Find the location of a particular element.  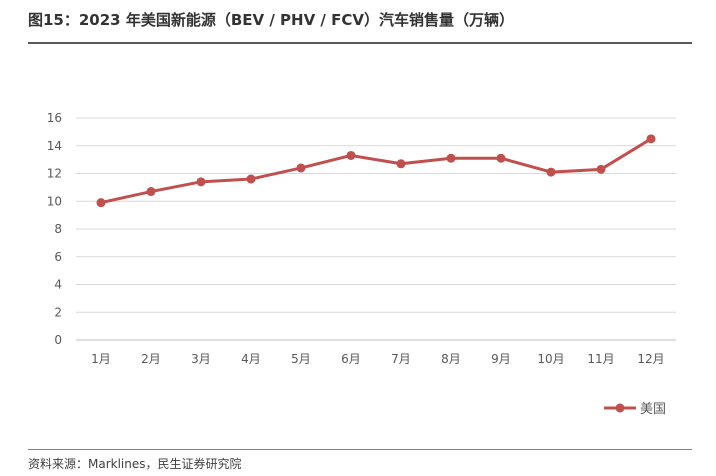

x-tick-label: 7月 is located at coordinates (401, 359).